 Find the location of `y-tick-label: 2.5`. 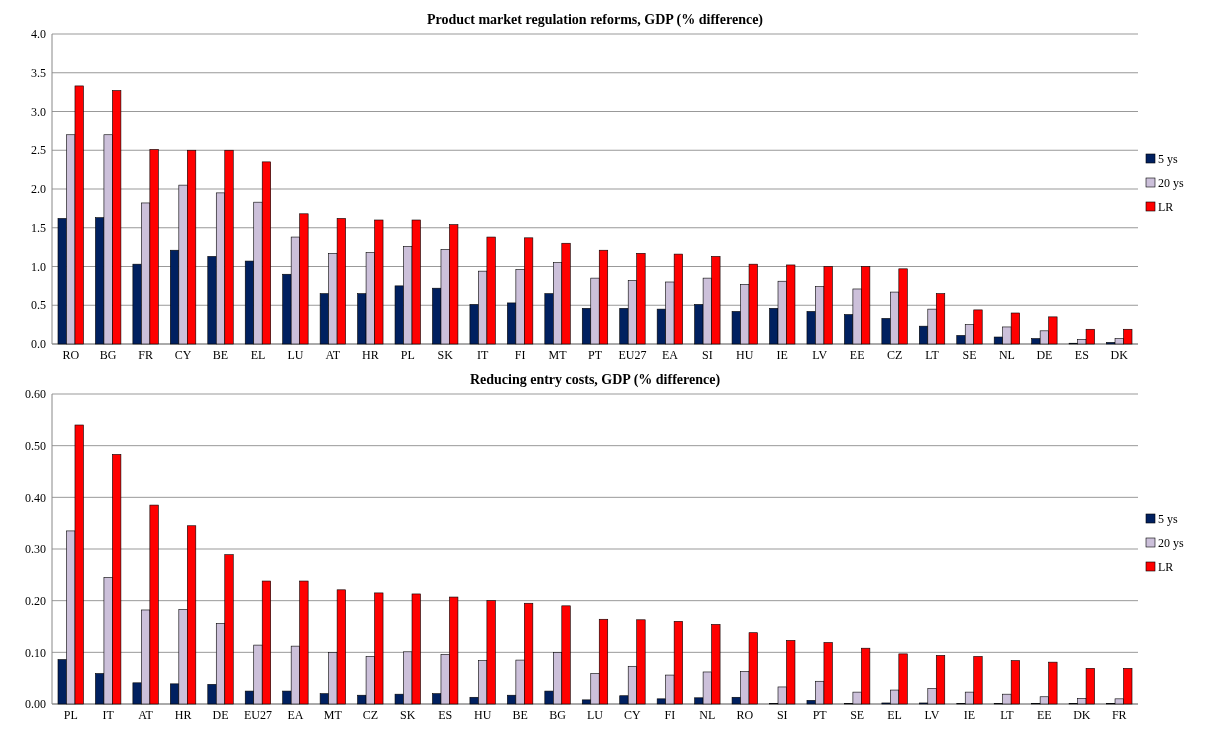

y-tick-label: 2.5 is located at coordinates (38, 150).